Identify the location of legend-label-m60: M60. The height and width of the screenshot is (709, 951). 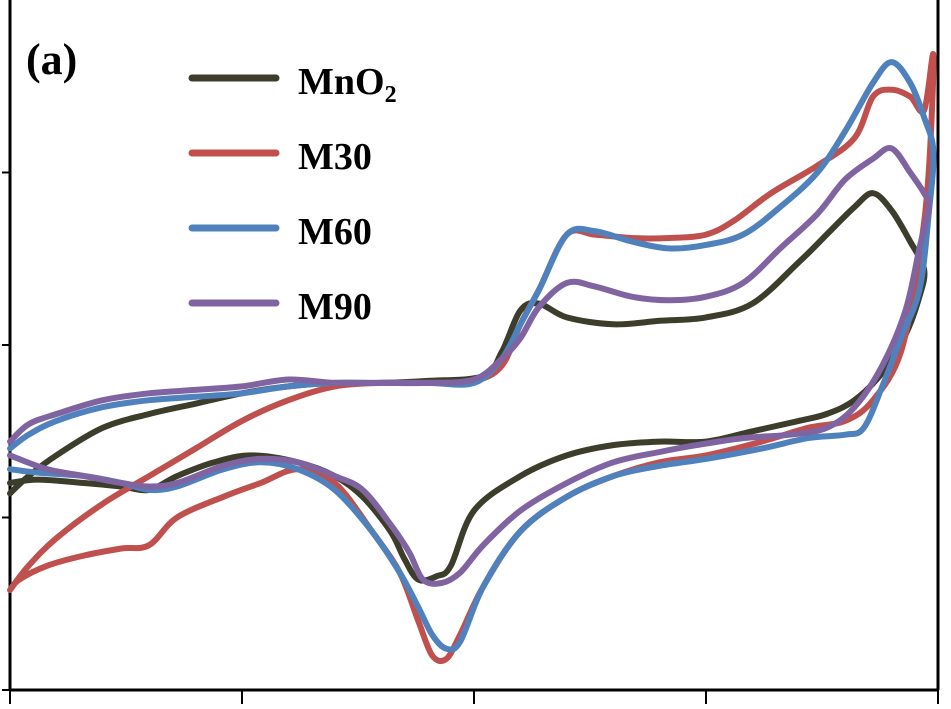
(335, 232).